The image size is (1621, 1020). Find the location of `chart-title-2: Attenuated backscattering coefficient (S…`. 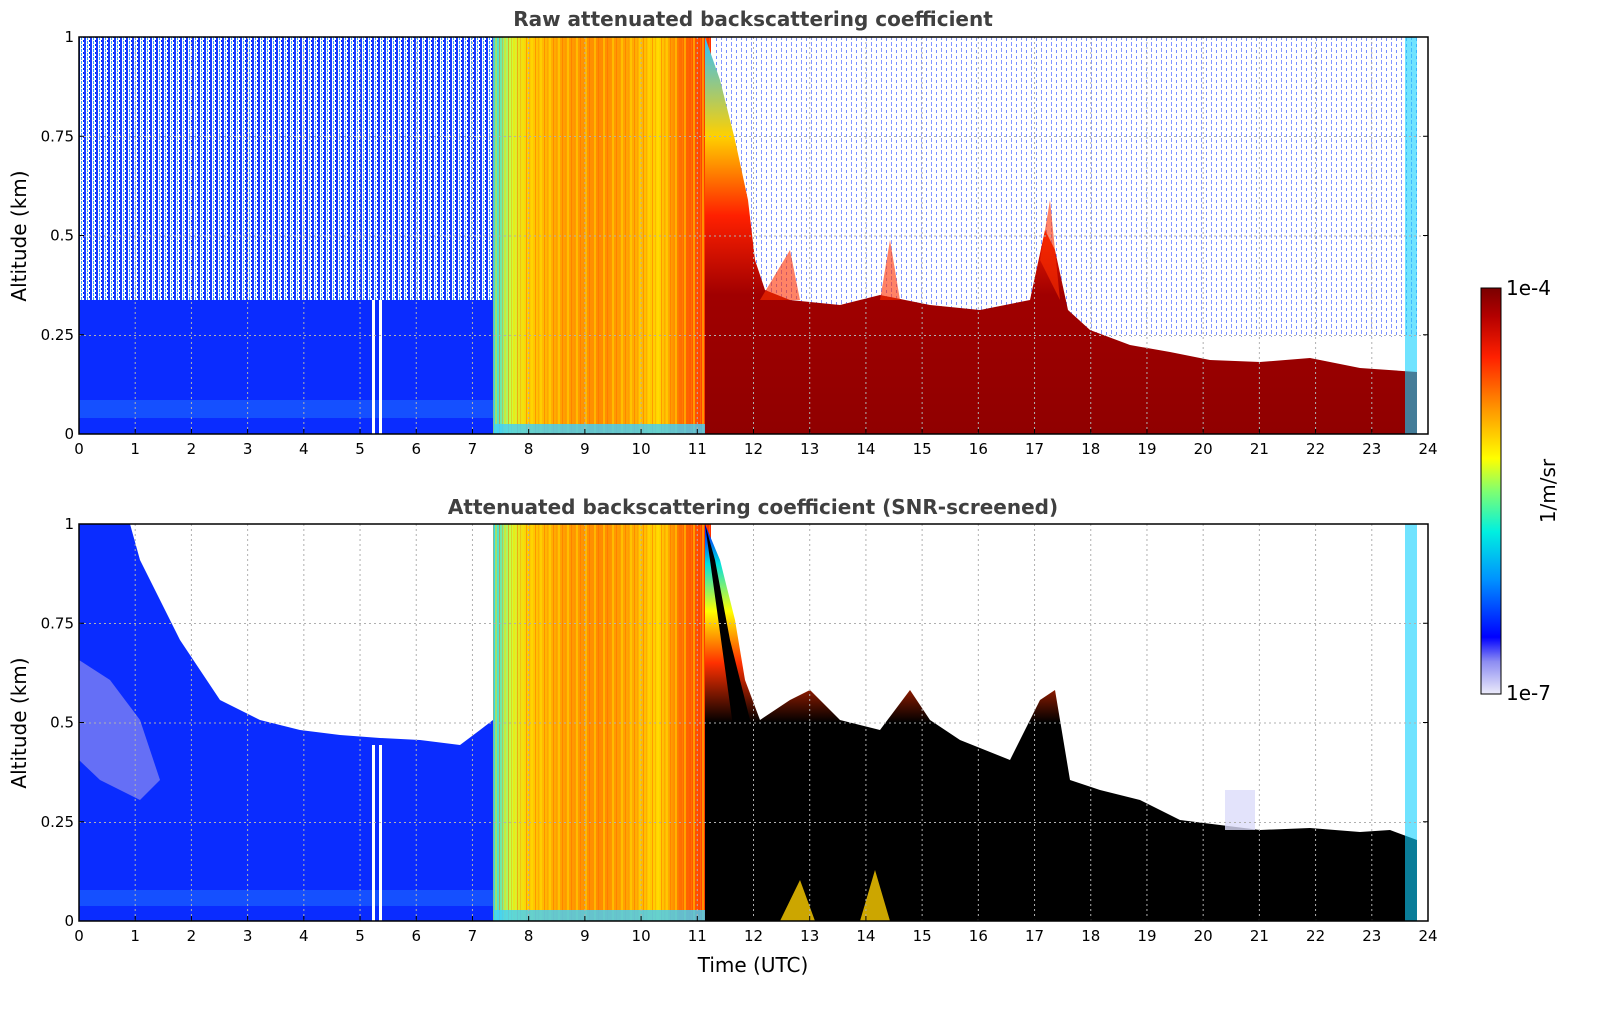

chart-title-2: Attenuated backscattering coefficient (S… is located at coordinates (753, 507).